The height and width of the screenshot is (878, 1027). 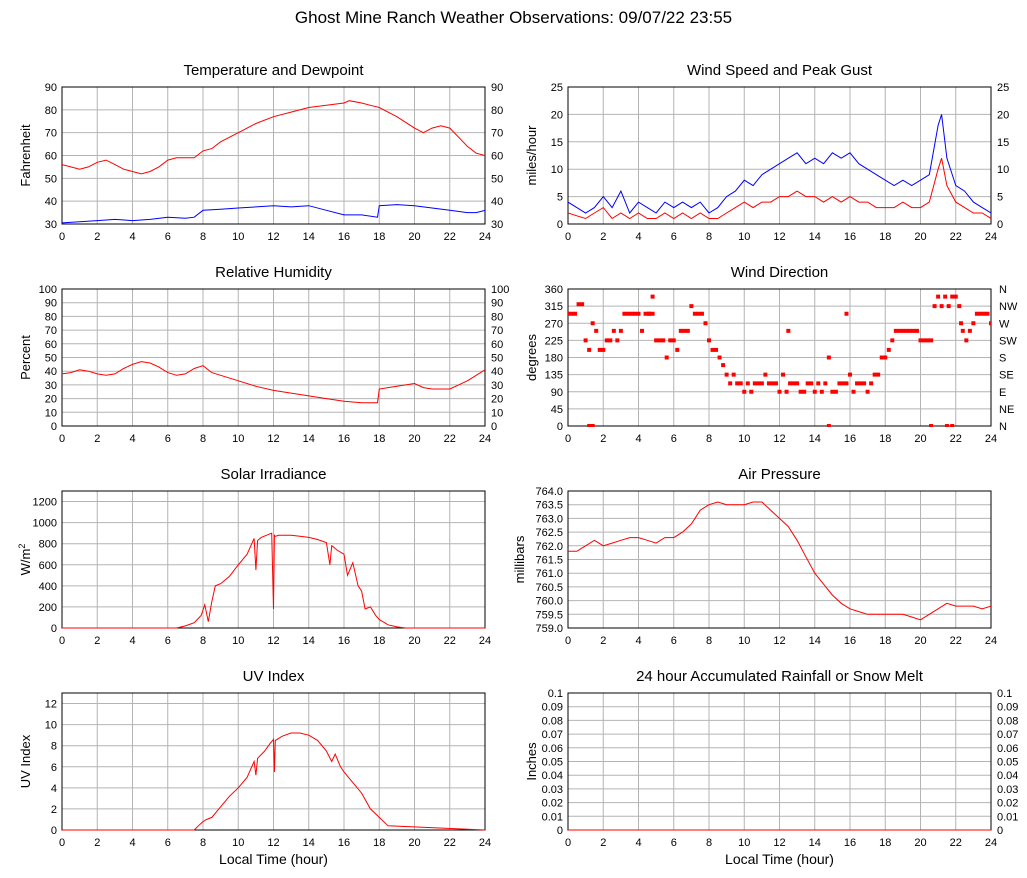 I want to click on y-tick-label-right: 0.04, so click(x=1007, y=776).